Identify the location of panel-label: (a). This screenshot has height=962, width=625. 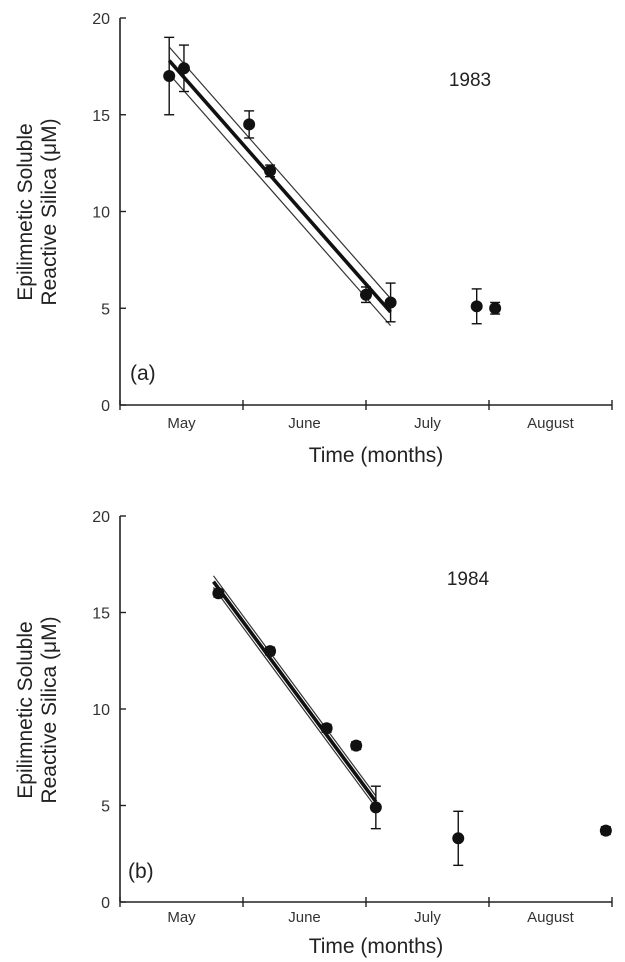
(143, 373).